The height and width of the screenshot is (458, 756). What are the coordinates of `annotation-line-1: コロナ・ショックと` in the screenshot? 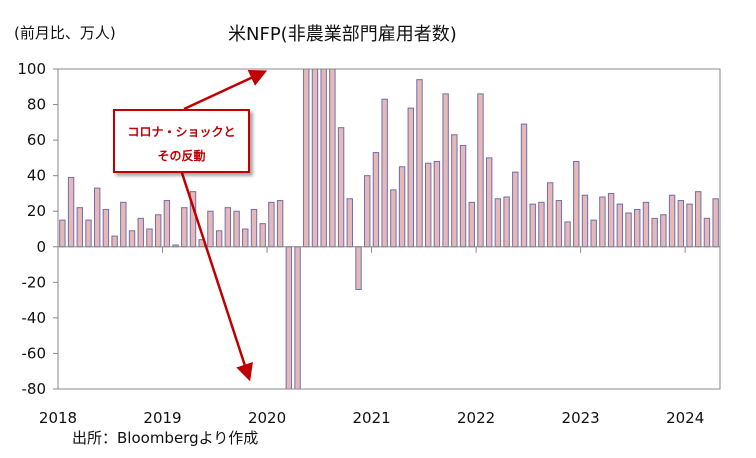 It's located at (181, 132).